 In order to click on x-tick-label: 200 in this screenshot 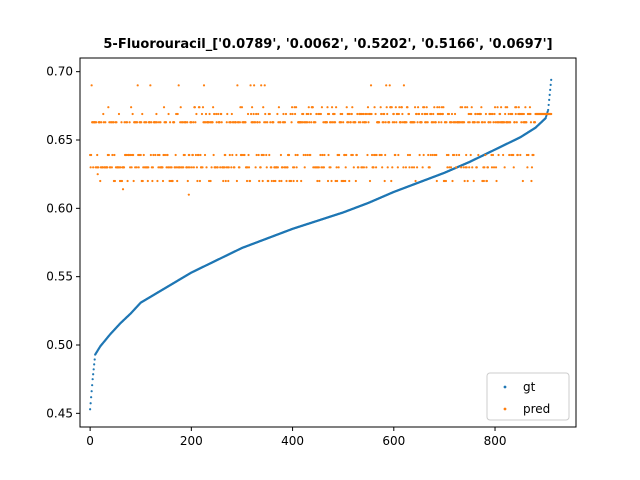, I will do `click(191, 441)`.